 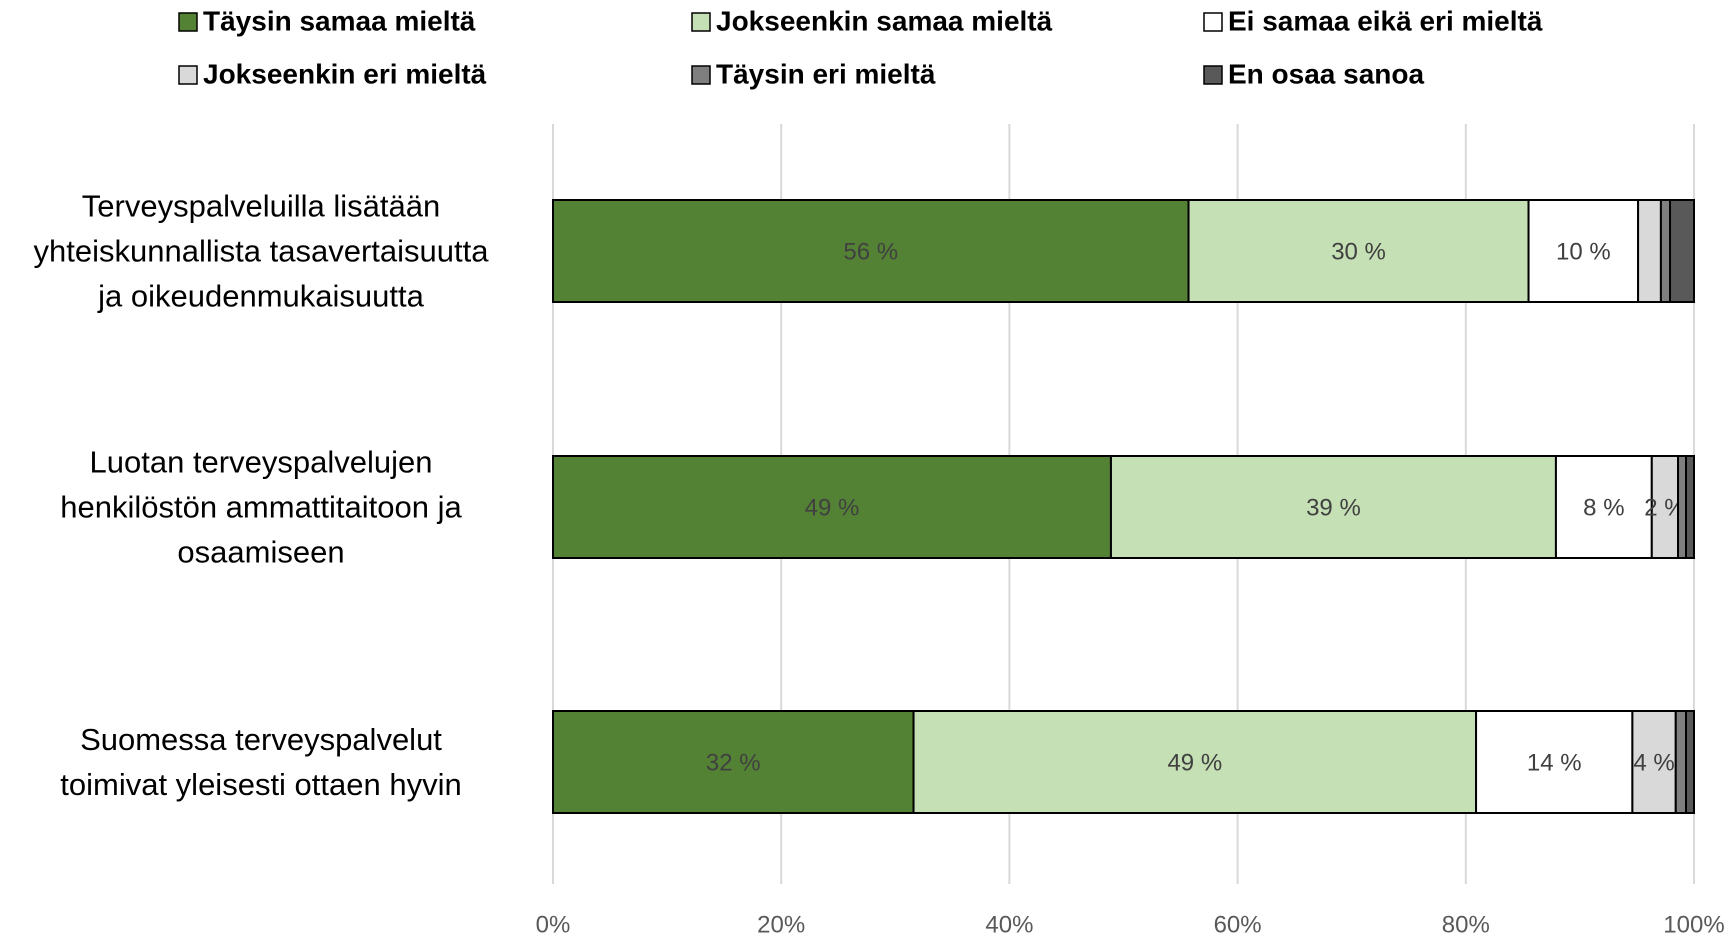 What do you see at coordinates (1385, 20) in the screenshot?
I see `legend-label: Ei samaa eikä eri mieltä` at bounding box center [1385, 20].